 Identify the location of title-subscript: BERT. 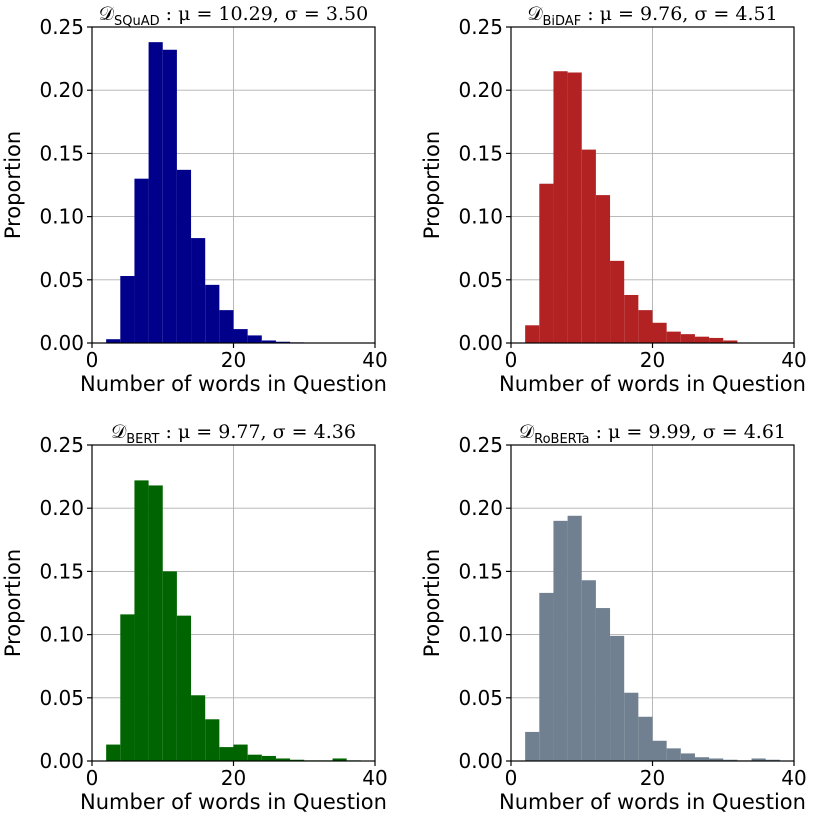
(142, 439).